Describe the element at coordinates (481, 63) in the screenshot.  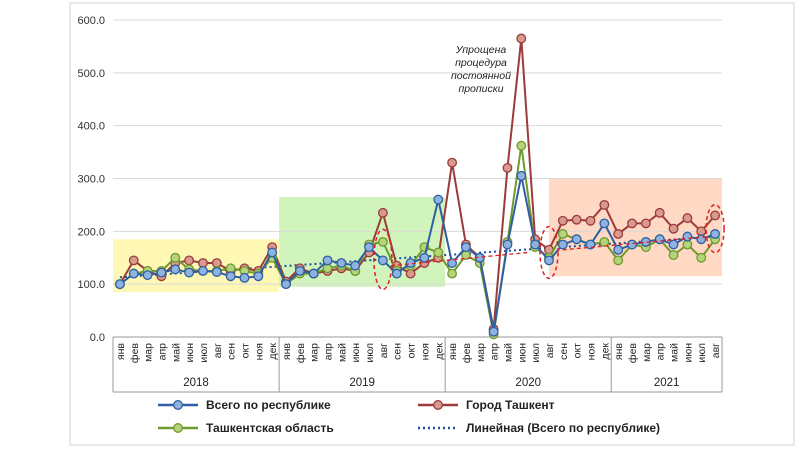
I see `annotation-line: процедура` at that location.